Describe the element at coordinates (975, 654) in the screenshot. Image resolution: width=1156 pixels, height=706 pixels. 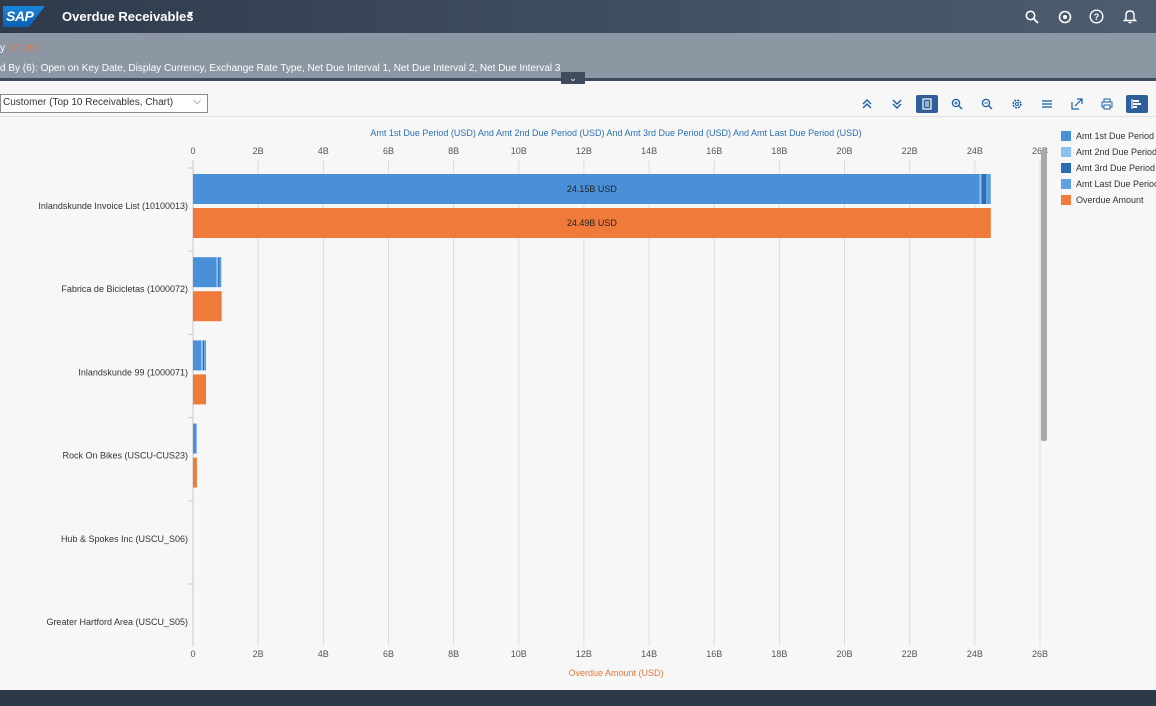
I see `bottom-tick-label: 24B` at that location.